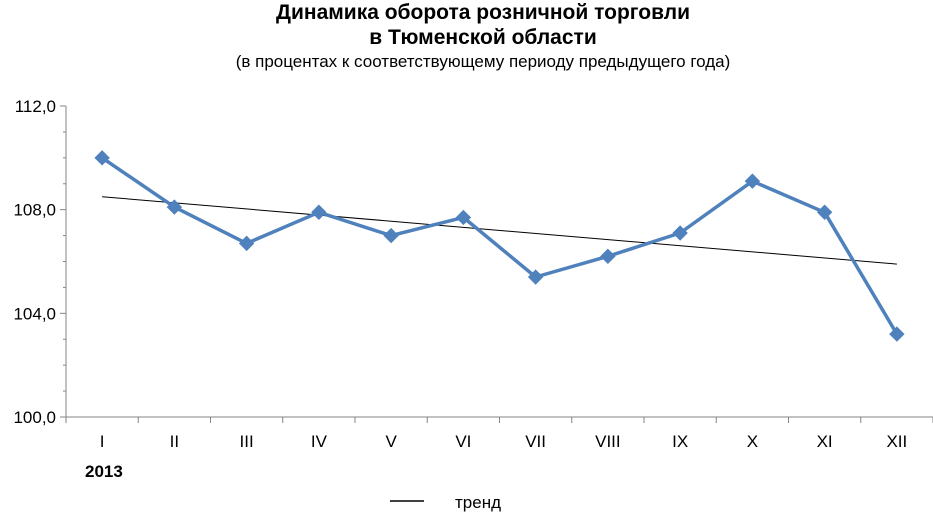 This screenshot has width=933, height=521. What do you see at coordinates (34, 417) in the screenshot?
I see `y-tick-label: 100,0` at bounding box center [34, 417].